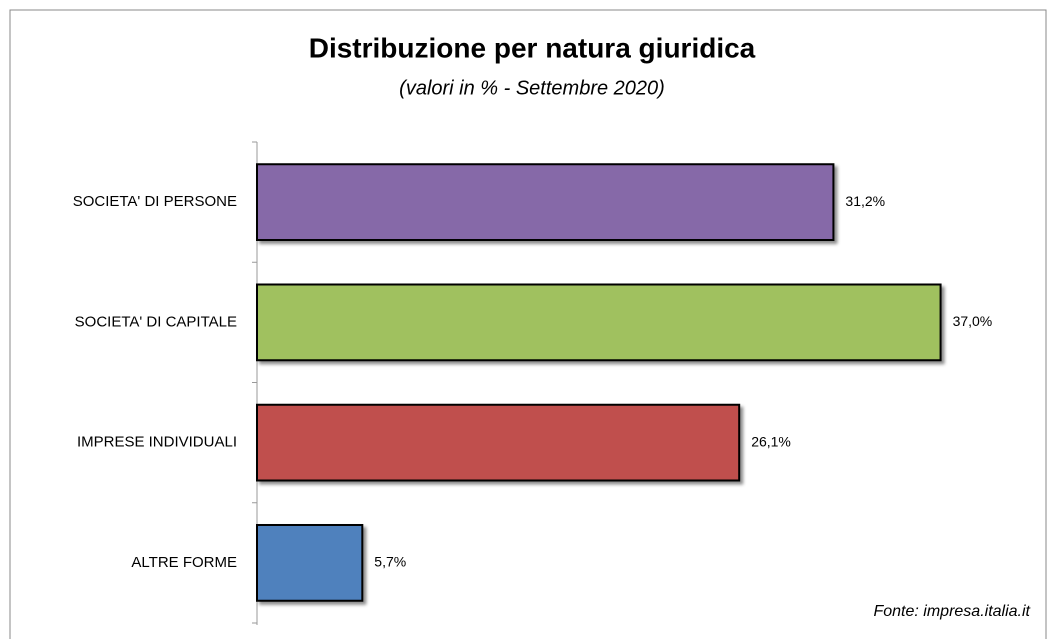 Image resolution: width=1056 pixels, height=639 pixels. I want to click on category-label: IMPRESE INDIVIDUALI, so click(157, 442).